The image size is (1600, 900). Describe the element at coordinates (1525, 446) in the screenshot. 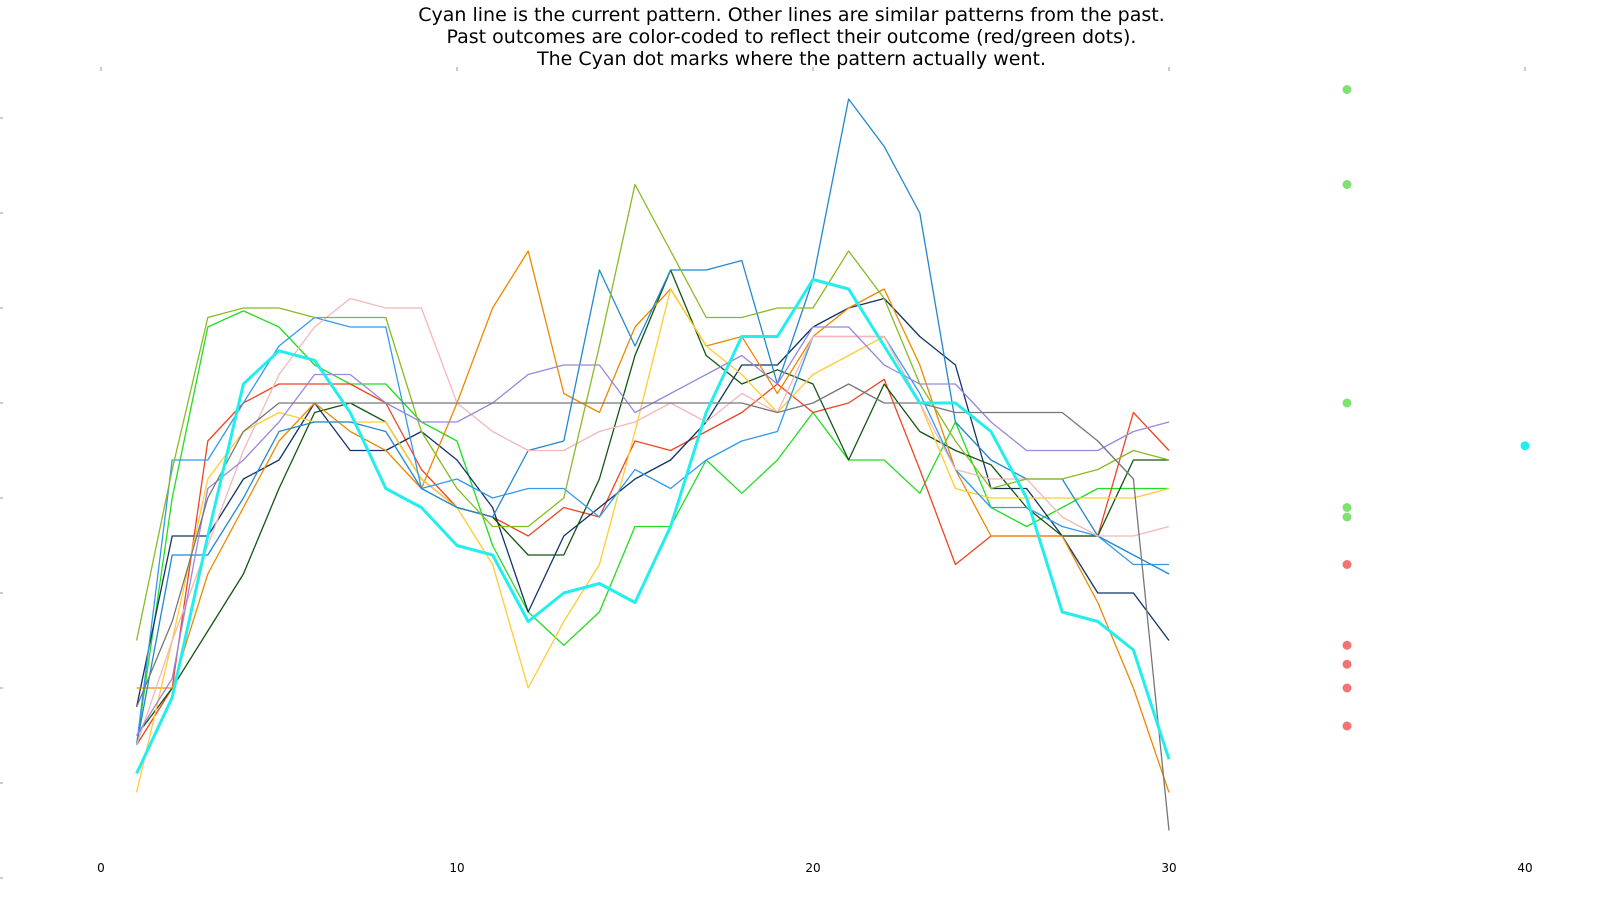

I see `actual-outcome-dot` at that location.